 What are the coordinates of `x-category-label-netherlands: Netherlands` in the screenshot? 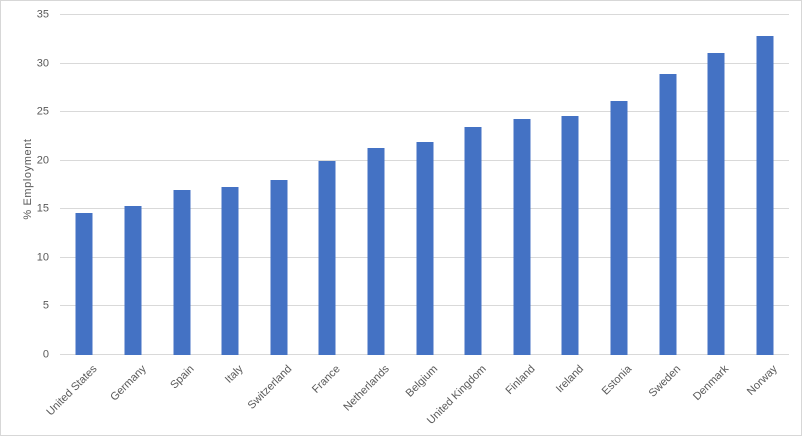 It's located at (366, 388).